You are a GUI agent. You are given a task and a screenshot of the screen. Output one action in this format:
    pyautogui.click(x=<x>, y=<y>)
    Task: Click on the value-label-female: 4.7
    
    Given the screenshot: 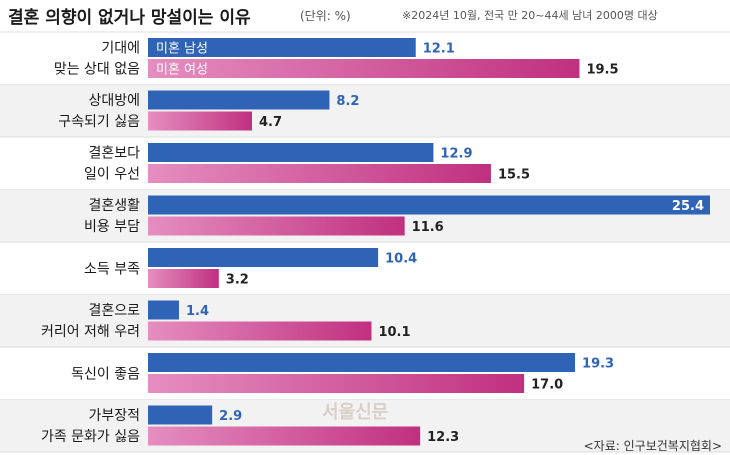 What is the action you would take?
    pyautogui.click(x=270, y=122)
    